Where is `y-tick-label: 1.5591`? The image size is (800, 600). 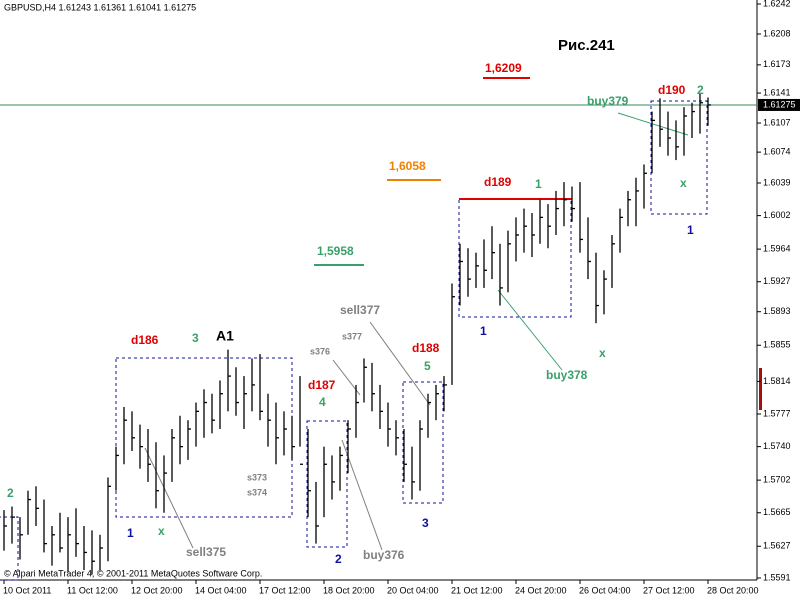 y-tick-label: 1.5591 is located at coordinates (777, 577).